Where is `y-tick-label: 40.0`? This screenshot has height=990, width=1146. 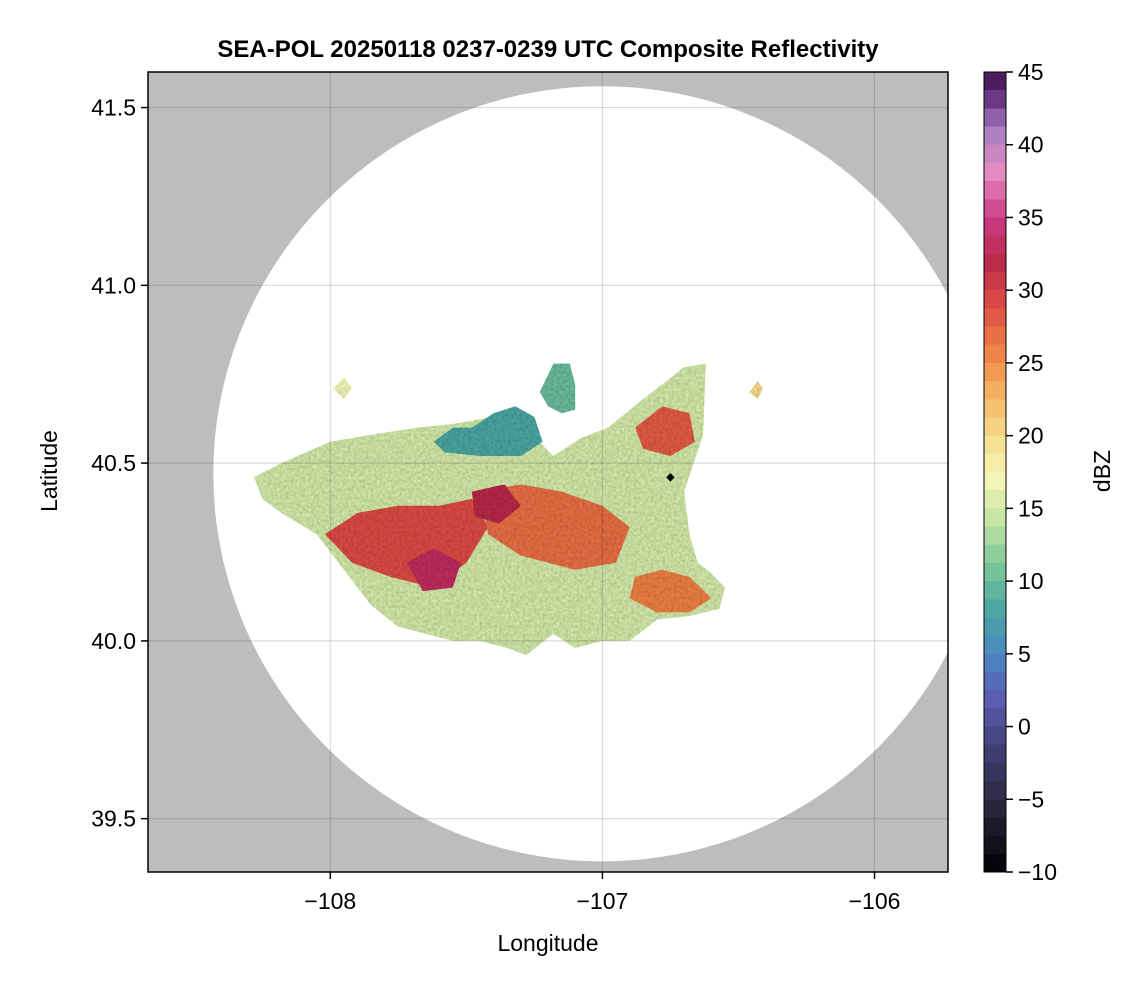
y-tick-label: 40.0 is located at coordinates (113, 641).